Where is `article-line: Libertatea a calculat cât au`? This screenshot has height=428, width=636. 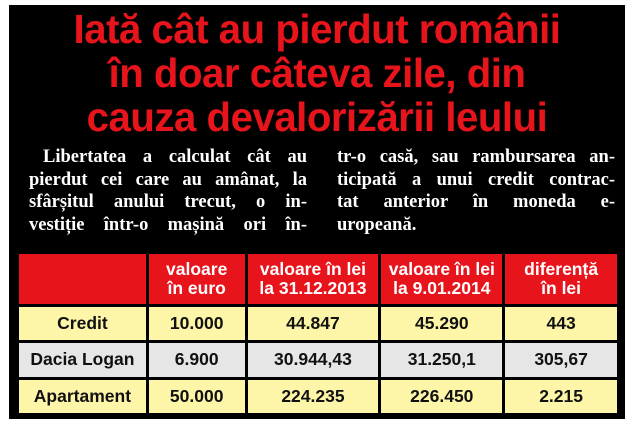
article-line: Libertatea a calculat cât au is located at coordinates (175, 157).